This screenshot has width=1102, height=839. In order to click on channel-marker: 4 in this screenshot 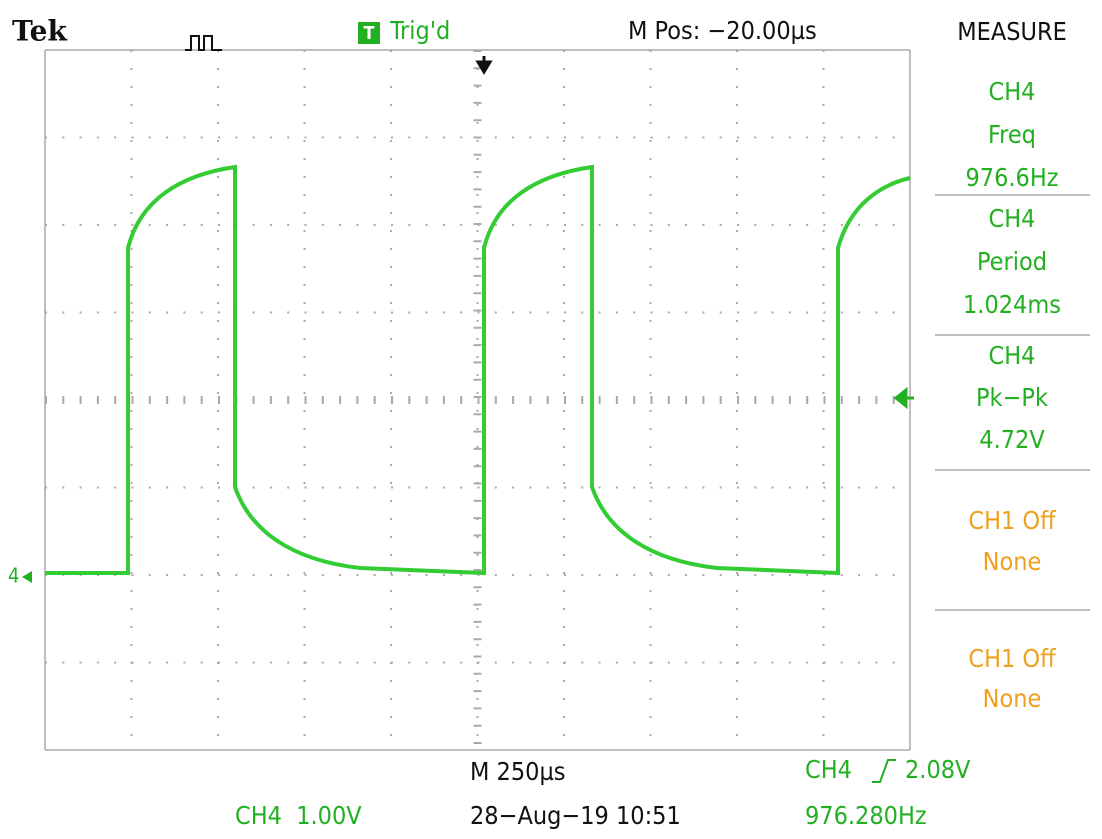, I will do `click(13, 576)`.